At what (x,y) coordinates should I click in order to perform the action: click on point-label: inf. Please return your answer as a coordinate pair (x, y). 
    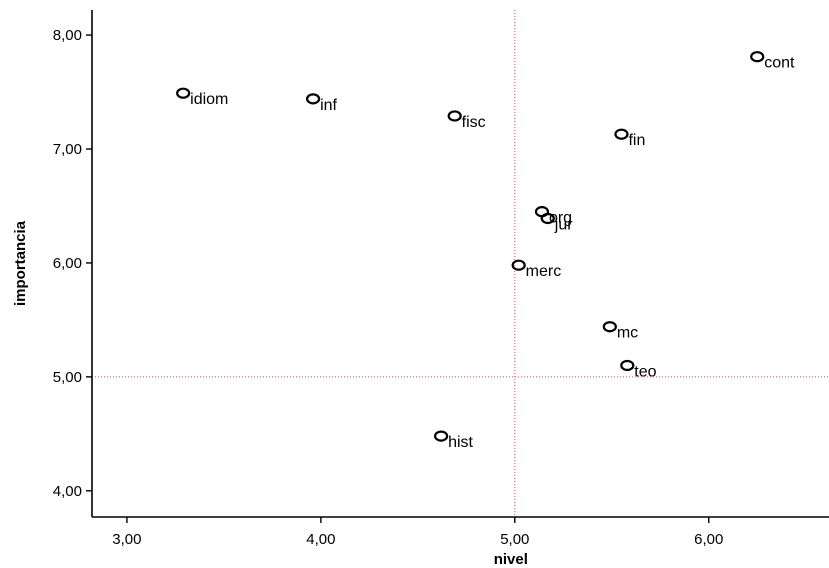
    Looking at the image, I should click on (328, 105).